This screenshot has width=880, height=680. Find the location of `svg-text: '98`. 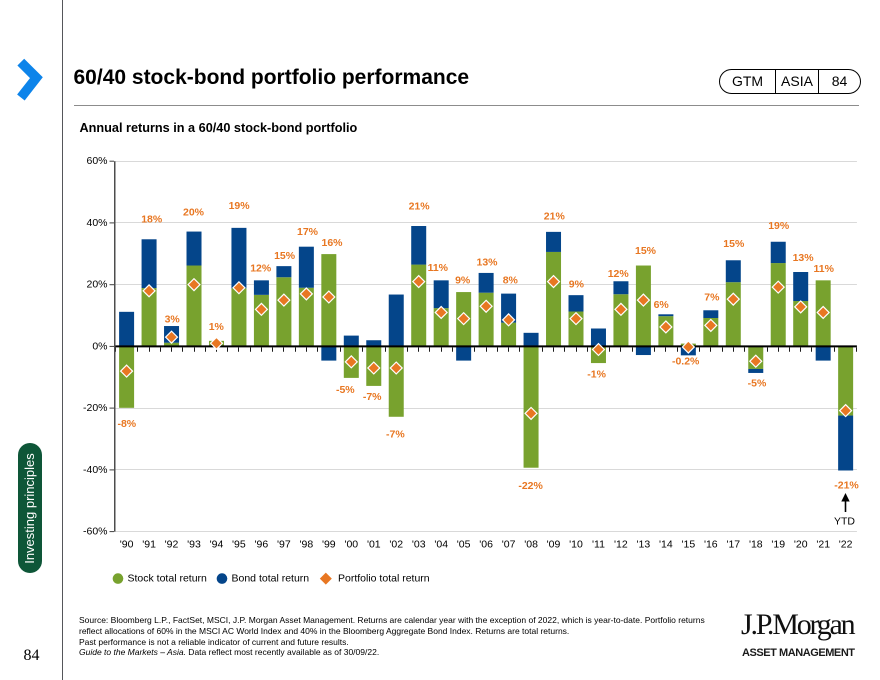

svg-text: '98 is located at coordinates (307, 545).